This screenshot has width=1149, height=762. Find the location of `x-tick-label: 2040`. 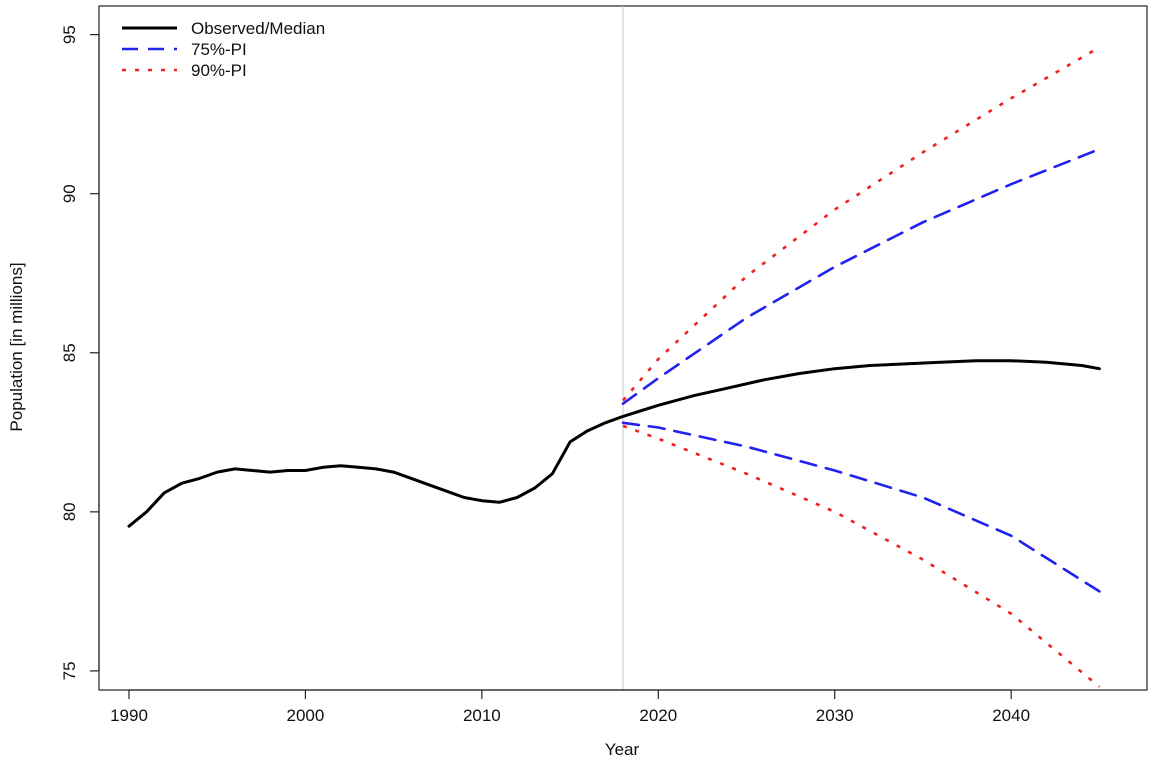

x-tick-label: 2040 is located at coordinates (1011, 715).